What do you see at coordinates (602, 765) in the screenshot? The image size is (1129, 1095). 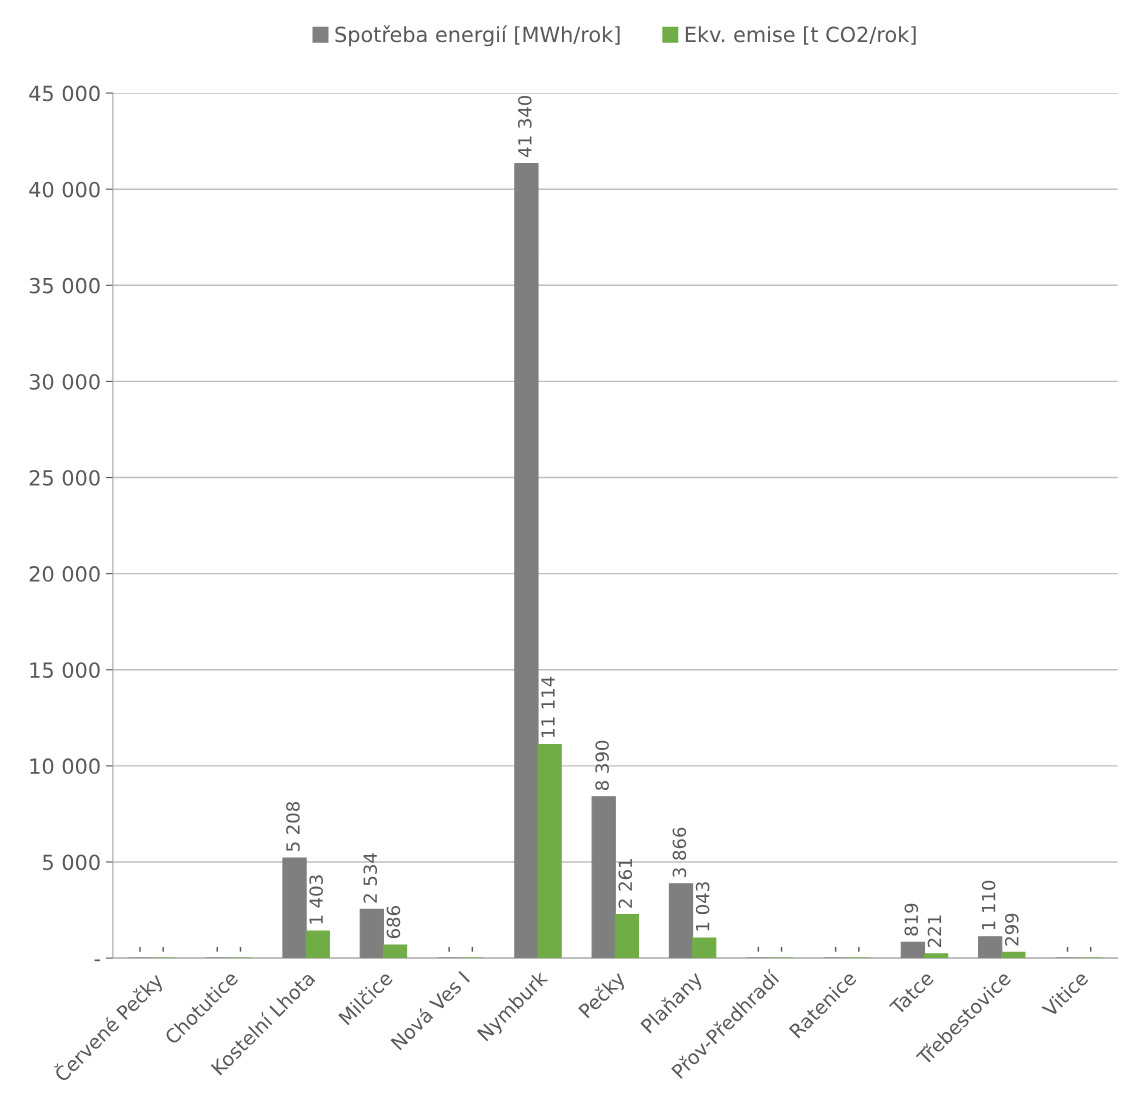 I see `data-label: 8 390` at bounding box center [602, 765].